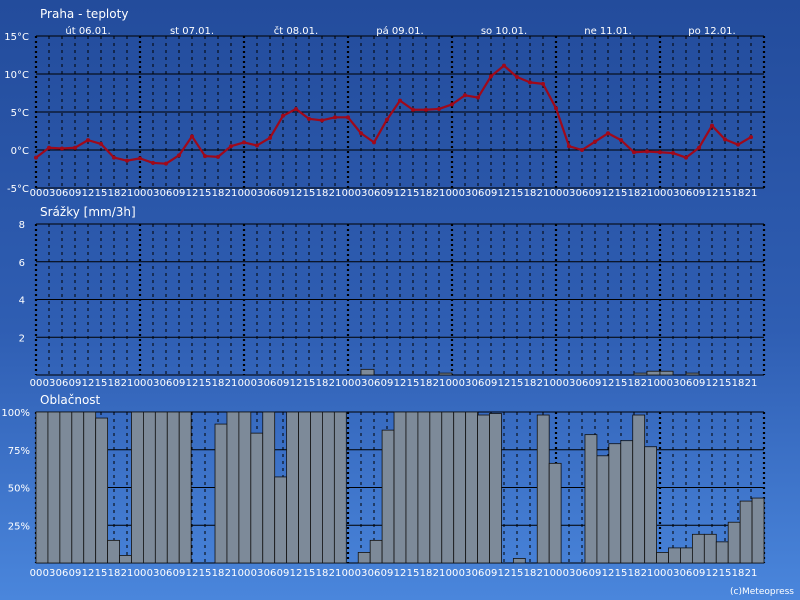 The width and height of the screenshot is (800, 600). I want to click on day-label: čt 08.01., so click(296, 31).